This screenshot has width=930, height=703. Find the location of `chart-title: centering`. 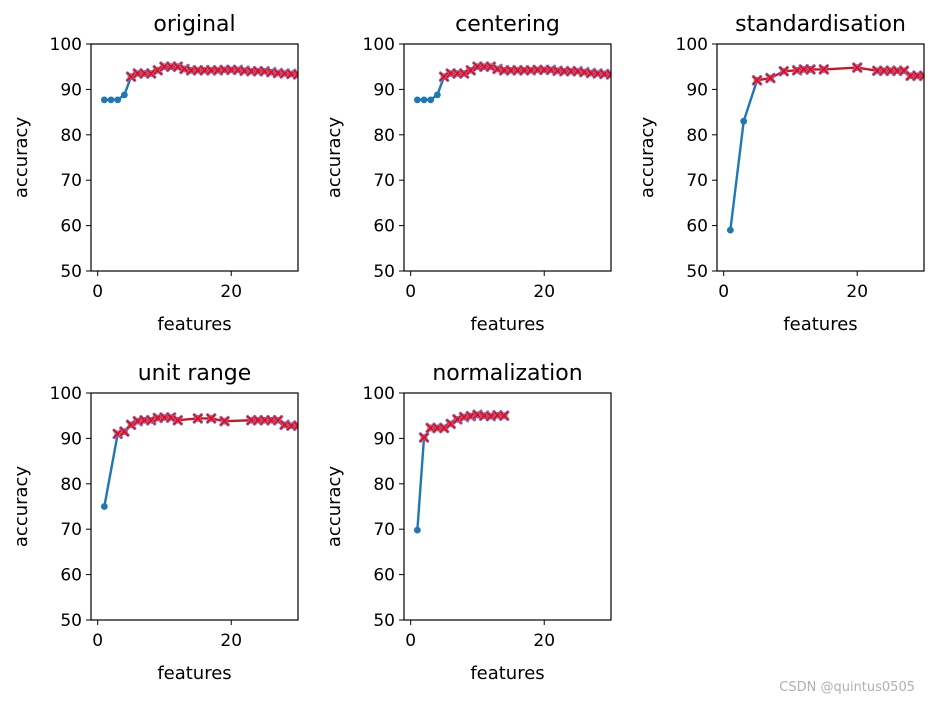

chart-title: centering is located at coordinates (507, 24).